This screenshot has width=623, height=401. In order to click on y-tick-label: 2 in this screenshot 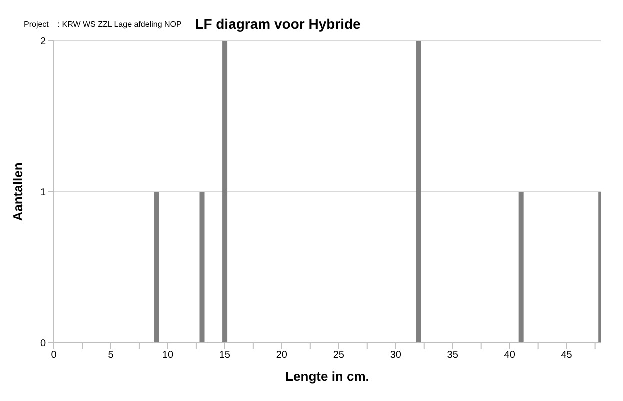, I will do `click(43, 42)`.